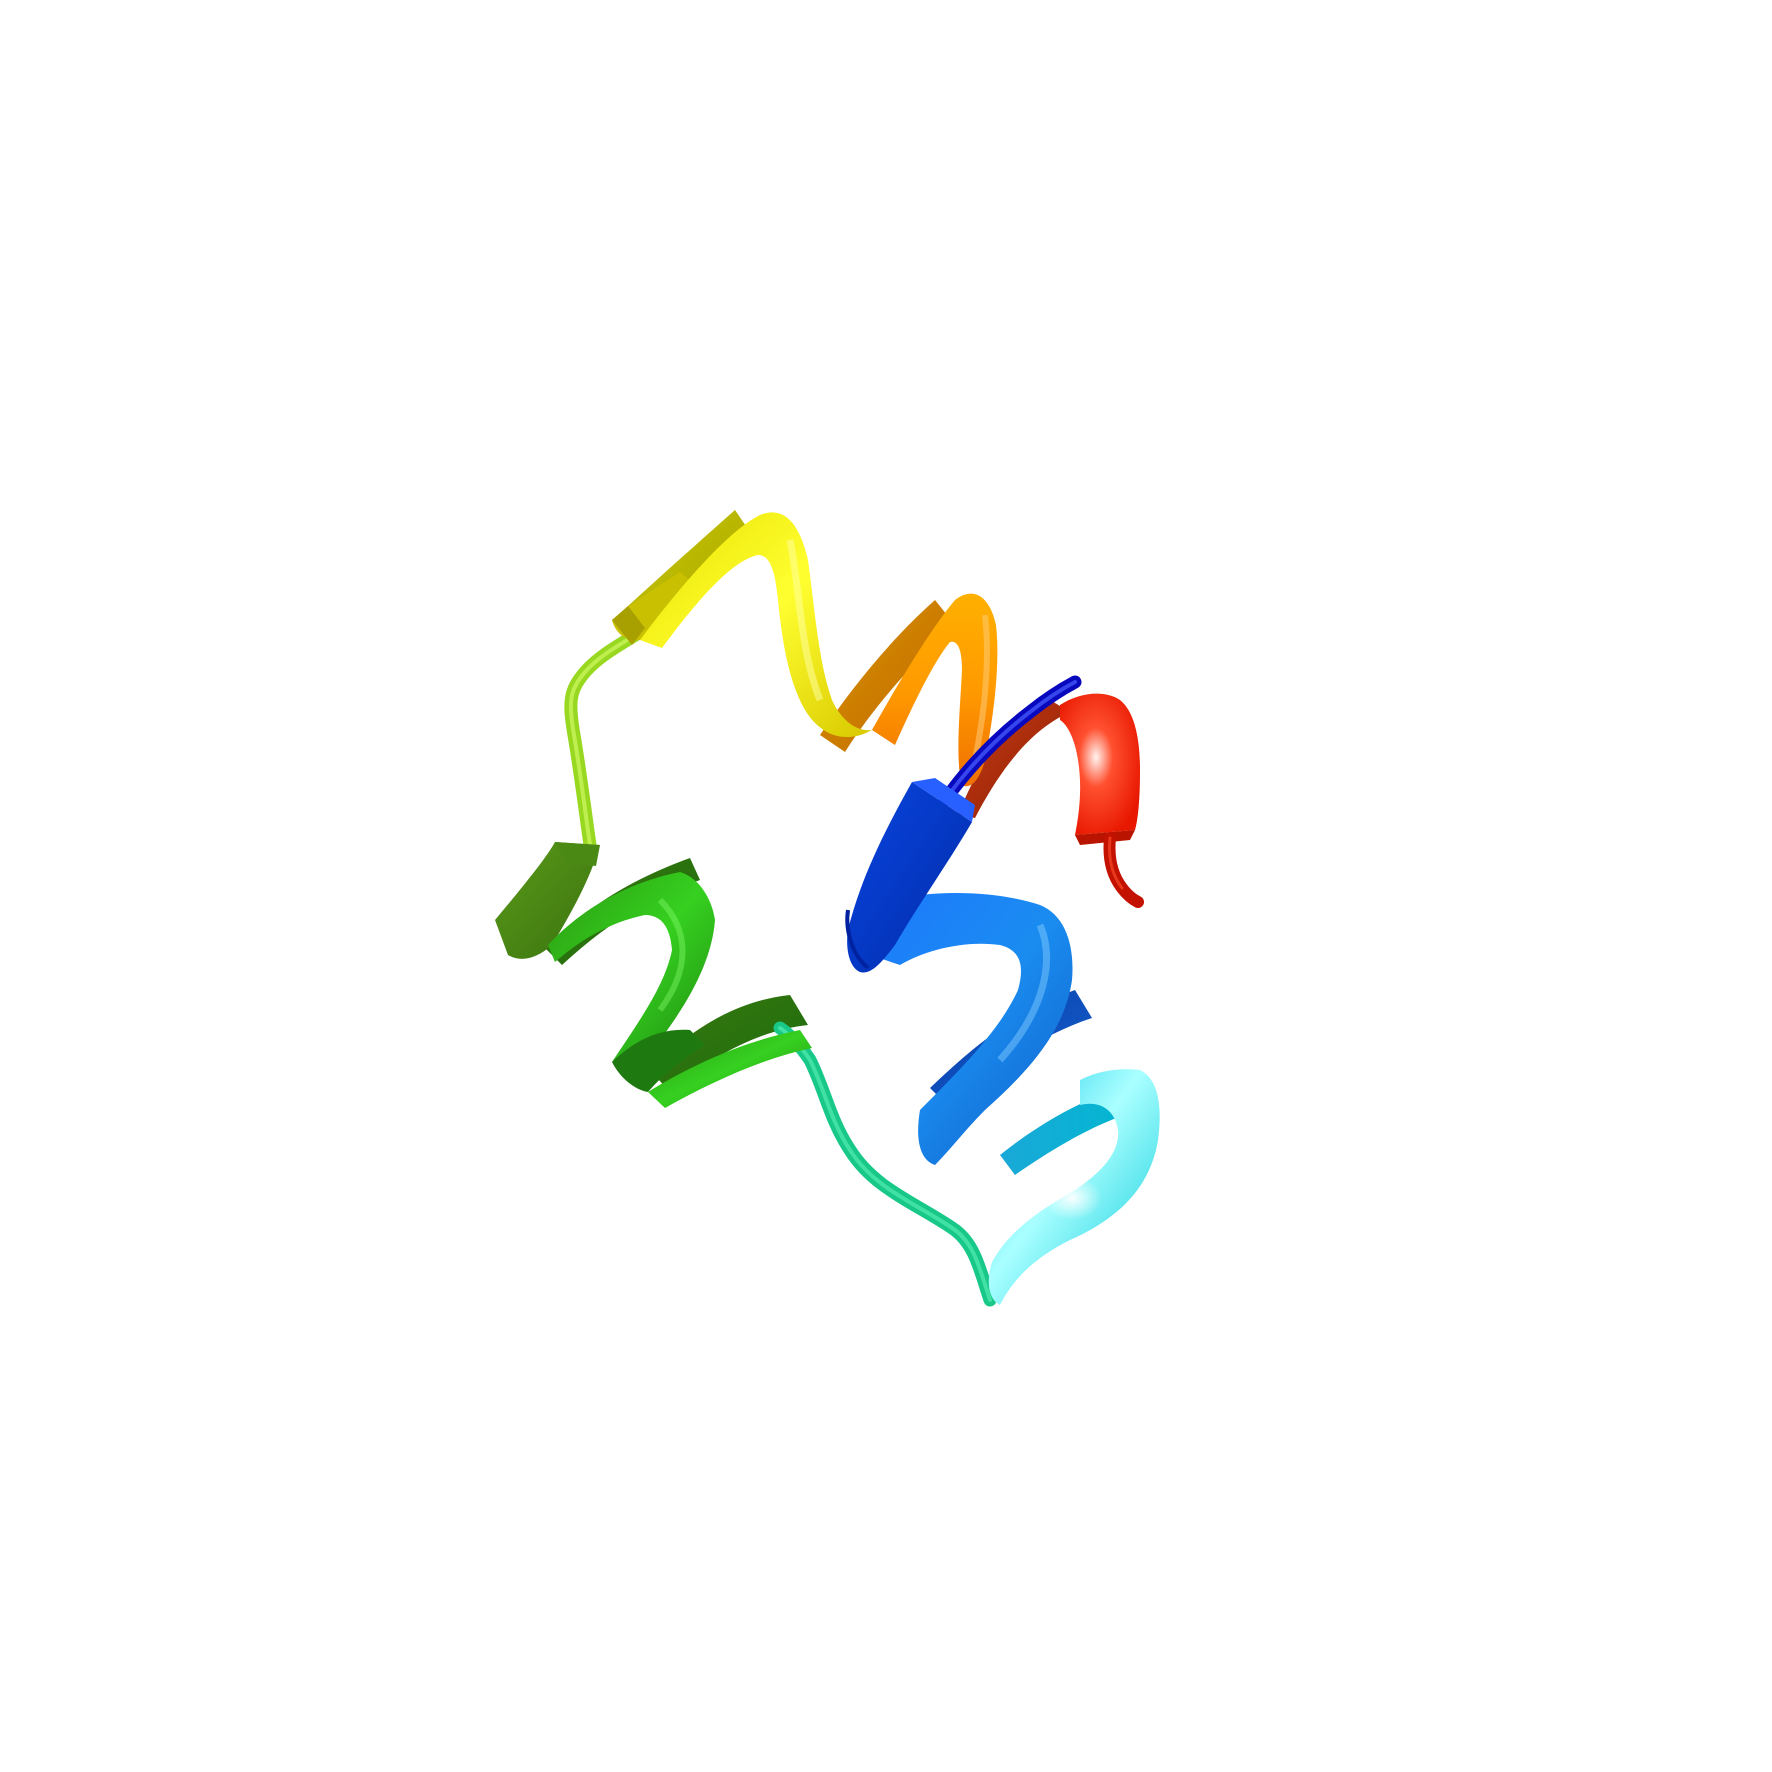 This screenshot has height=1772, width=1772. What do you see at coordinates (887, 676) in the screenshot?
I see `helix-3-back-strip-orange` at bounding box center [887, 676].